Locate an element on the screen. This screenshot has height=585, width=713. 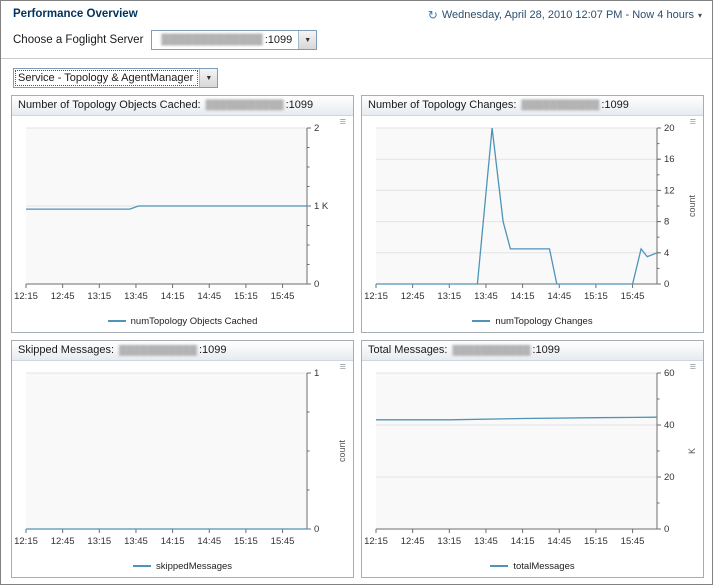
separator is located at coordinates (356, 58).